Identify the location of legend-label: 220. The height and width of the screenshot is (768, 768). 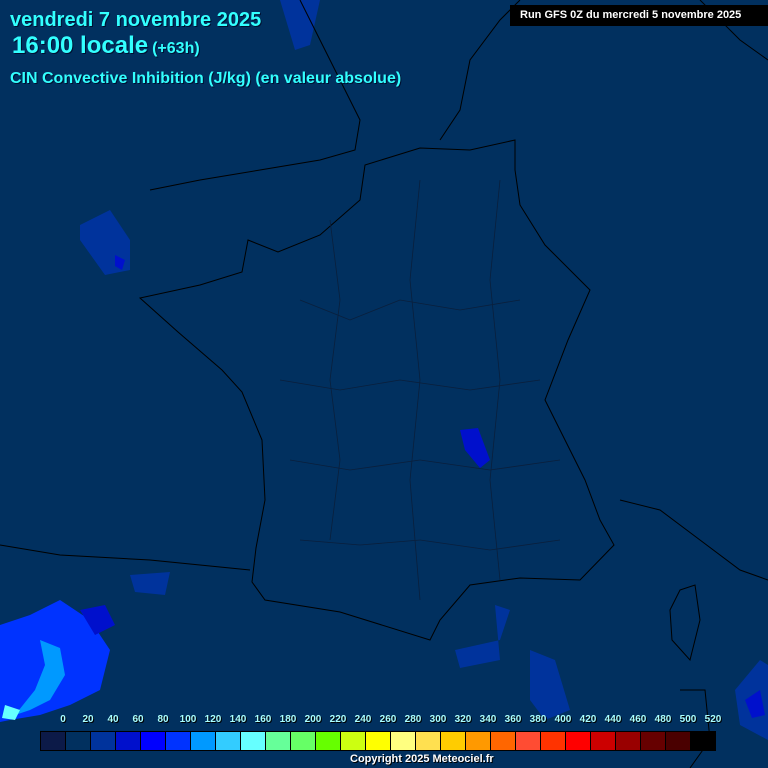
(338, 719).